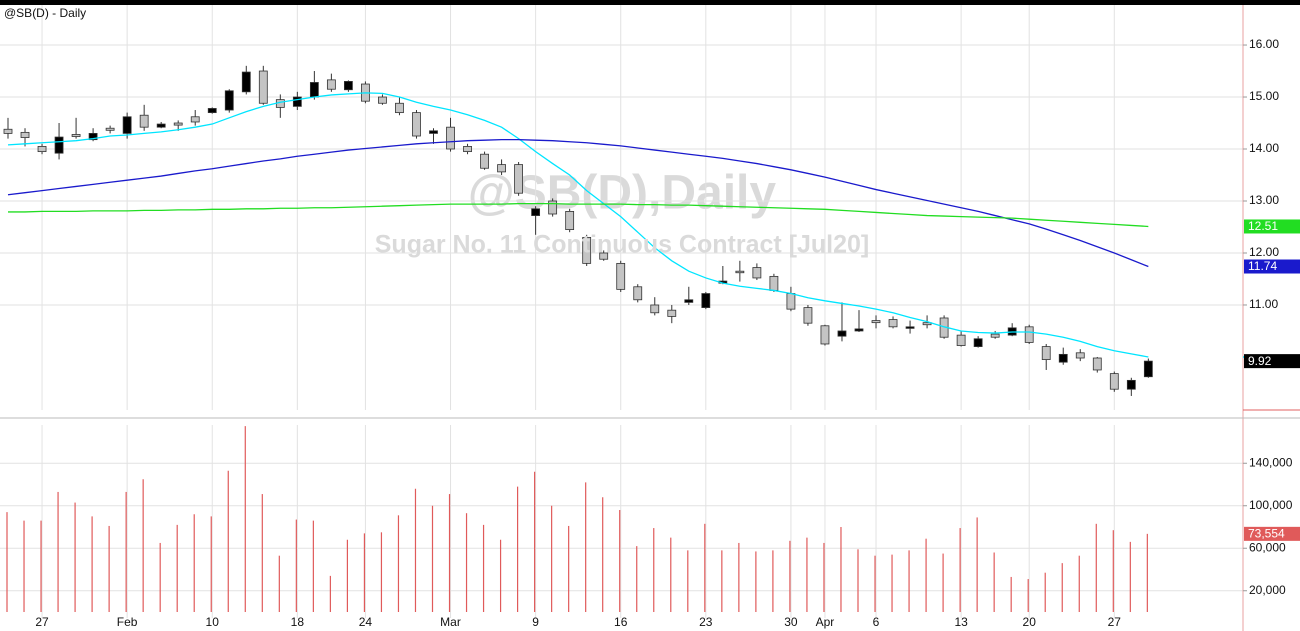 The image size is (1300, 631). What do you see at coordinates (621, 622) in the screenshot?
I see `x-tick-label: 16` at bounding box center [621, 622].